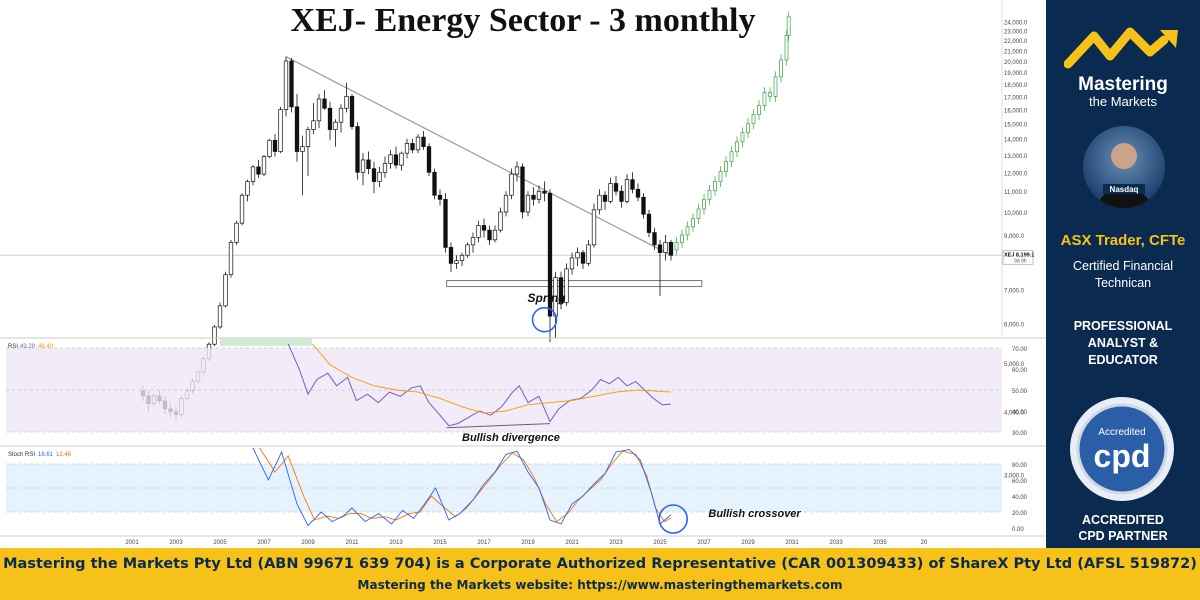 This screenshot has height=600, width=1200. Describe the element at coordinates (1123, 84) in the screenshot. I see `brand-name: Mastering` at that location.